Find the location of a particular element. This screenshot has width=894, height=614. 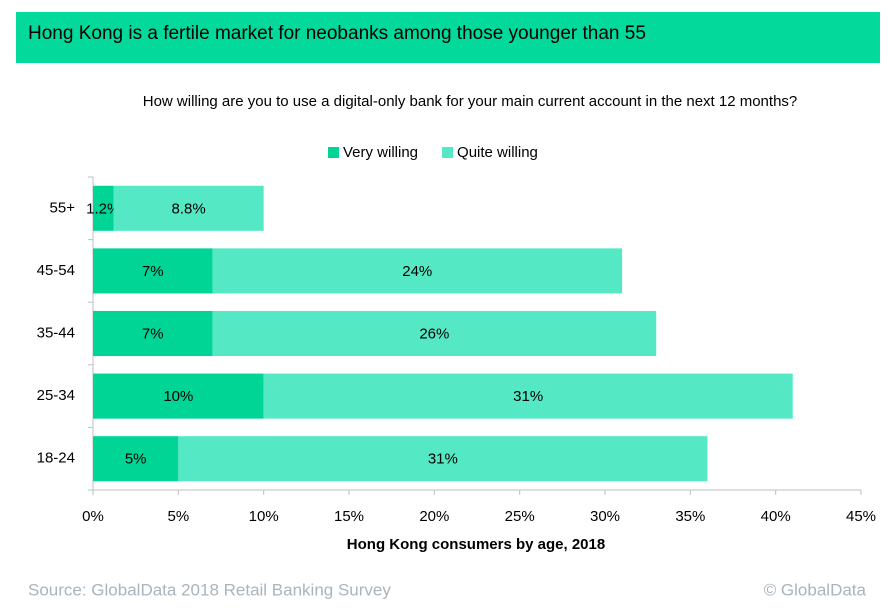

value-label: 24% is located at coordinates (417, 271).